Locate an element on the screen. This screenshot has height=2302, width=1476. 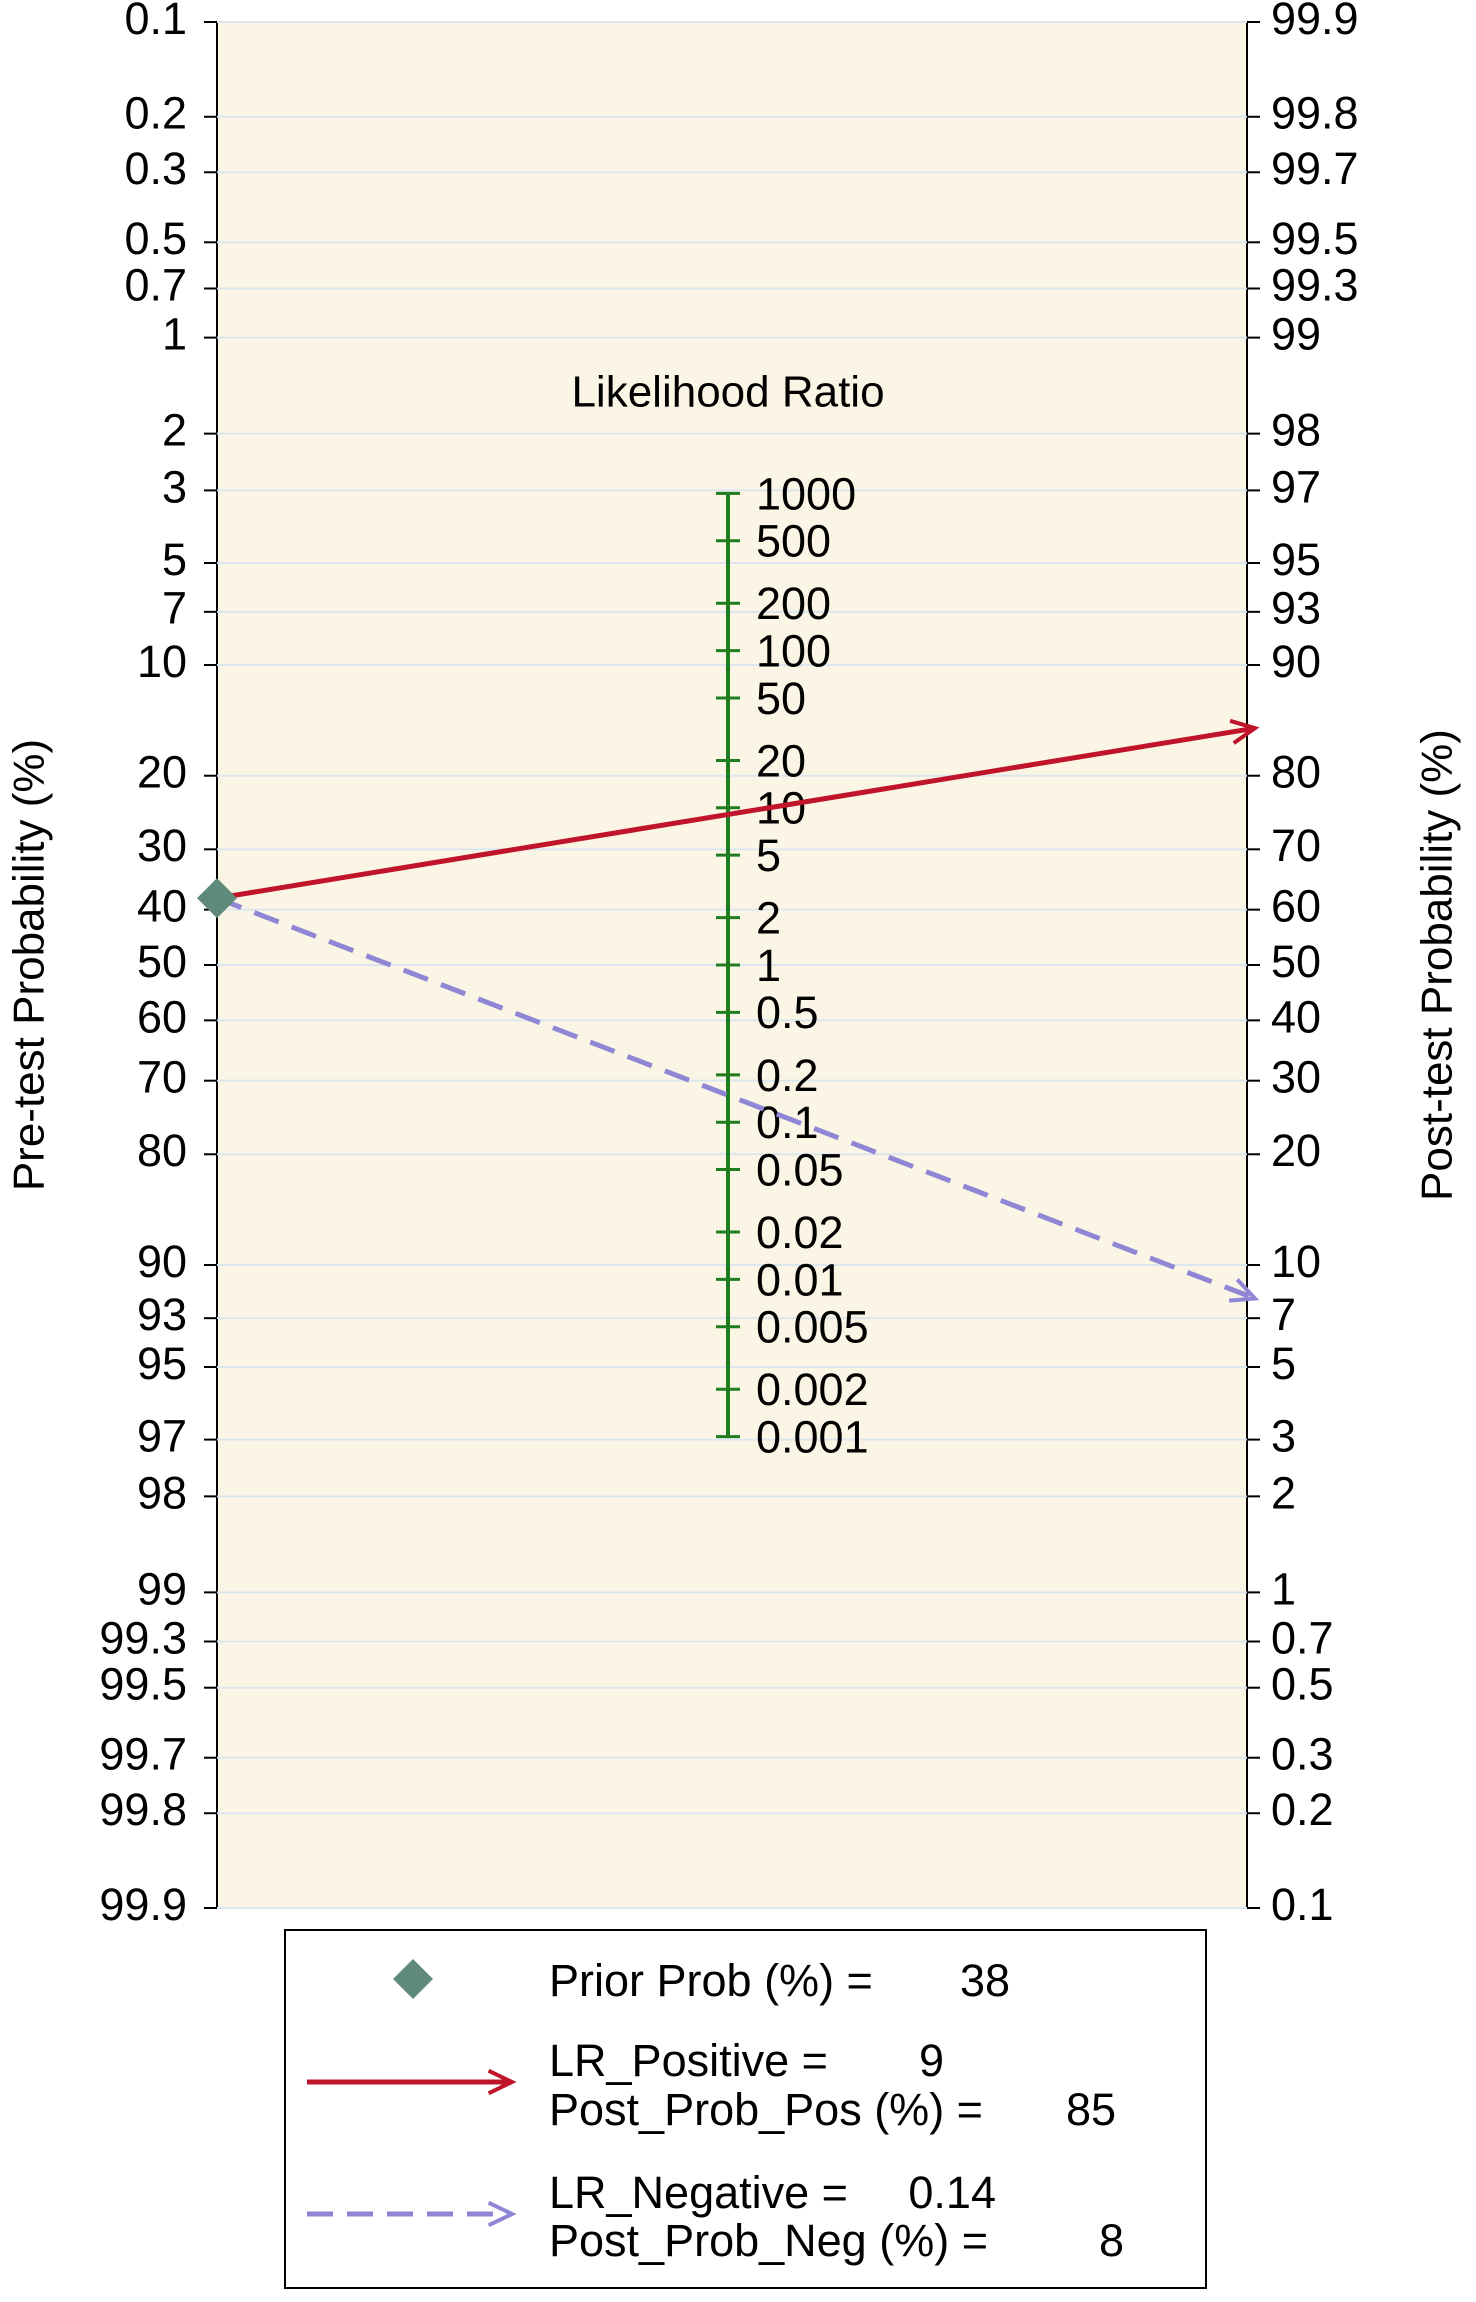
left-tick-label: 97 is located at coordinates (162, 1435).